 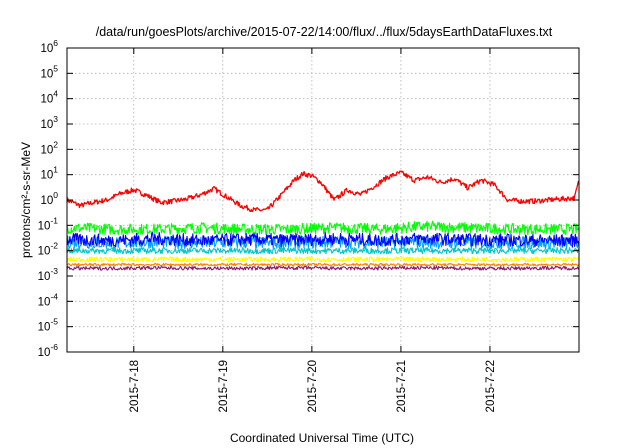 I want to click on x-tick-label: 2015-7-21, so click(x=402, y=386).